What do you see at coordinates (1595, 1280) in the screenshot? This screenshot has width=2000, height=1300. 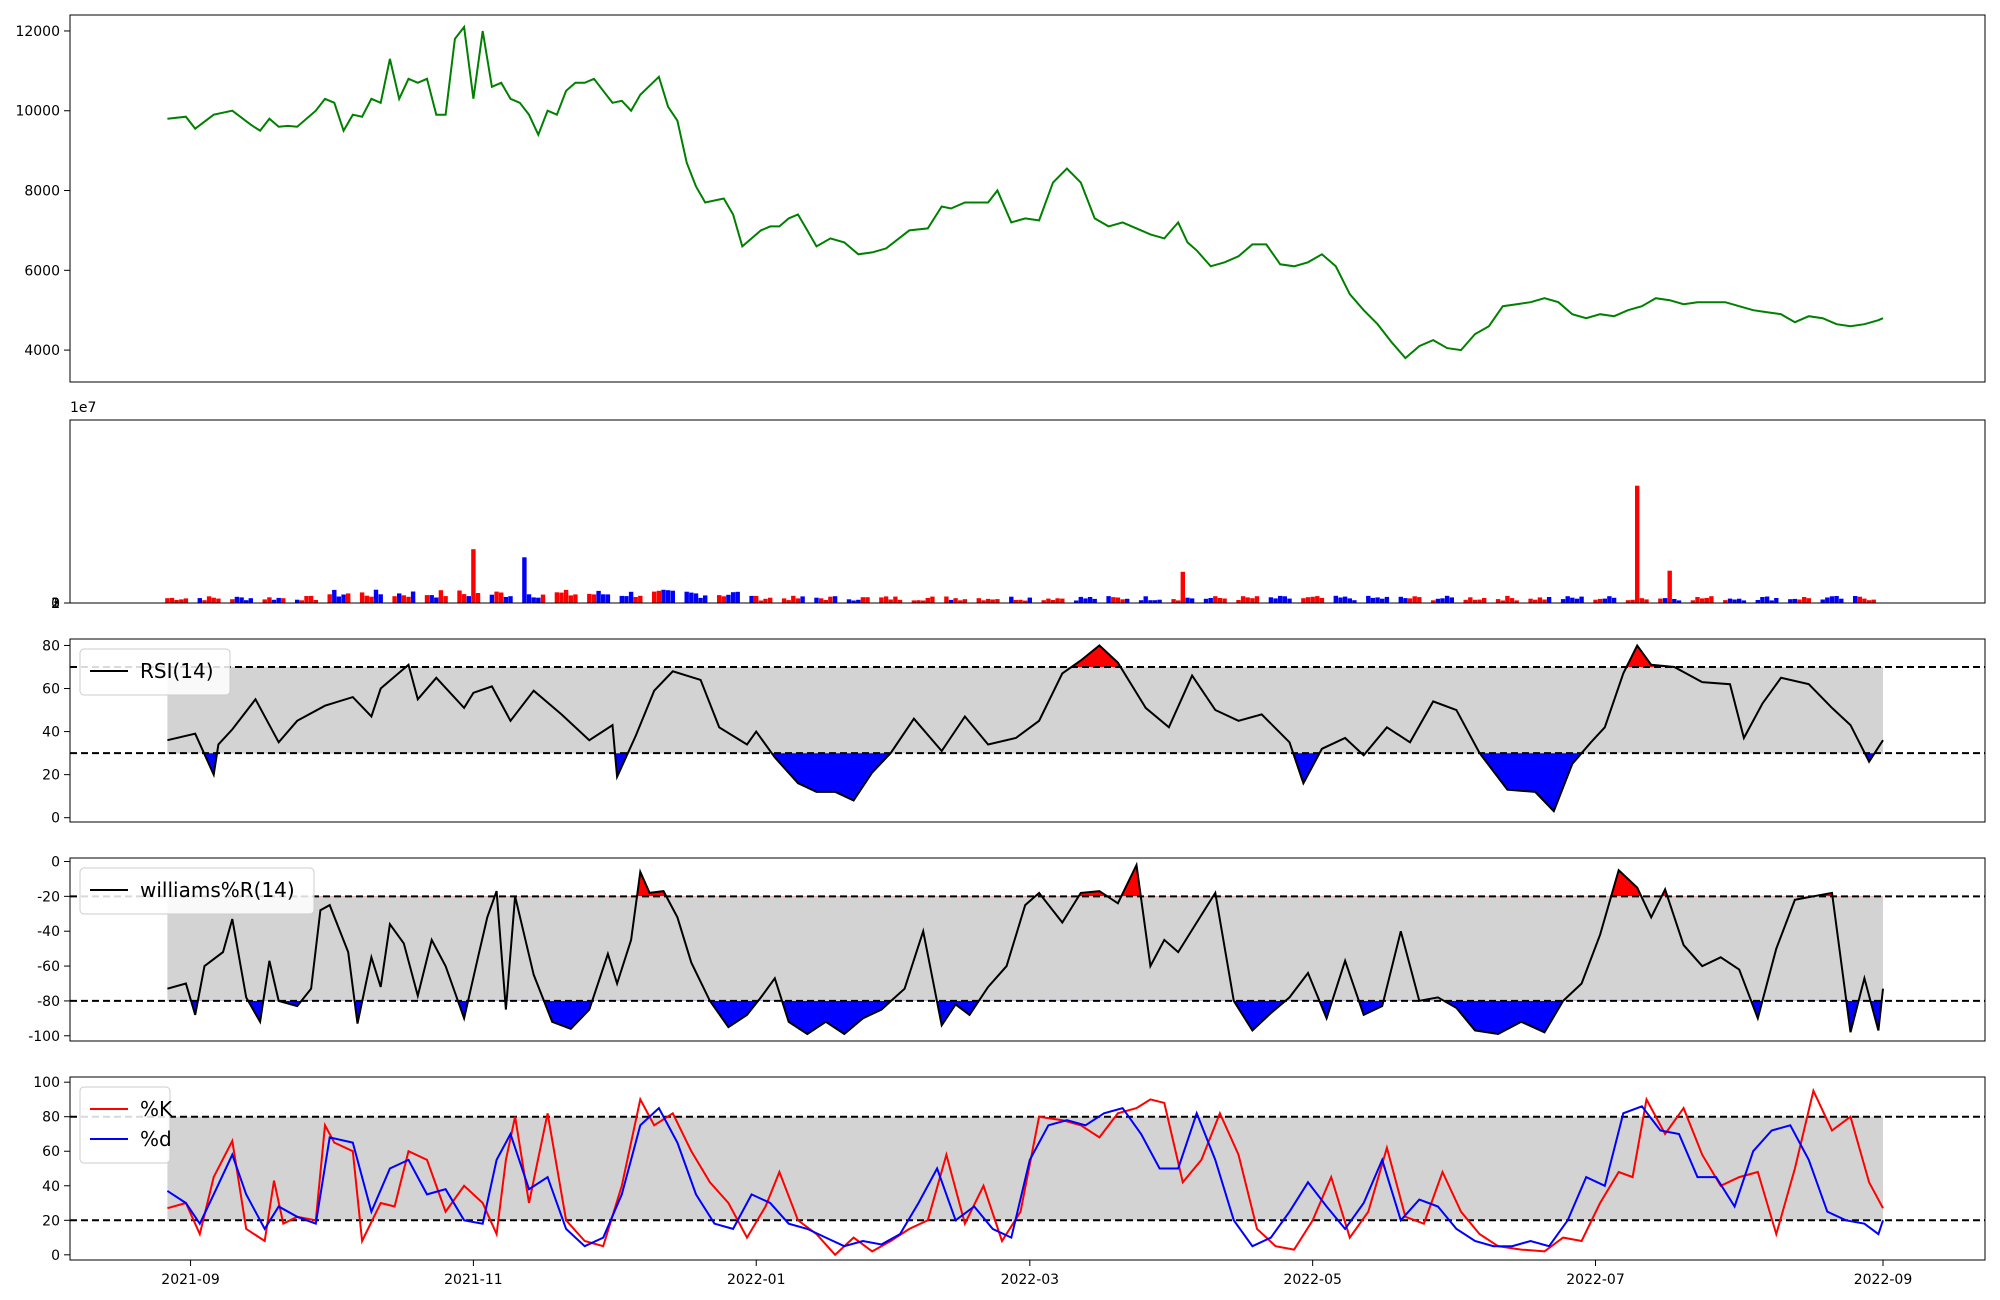 I see `x-tick-label: 2022-07` at bounding box center [1595, 1280].